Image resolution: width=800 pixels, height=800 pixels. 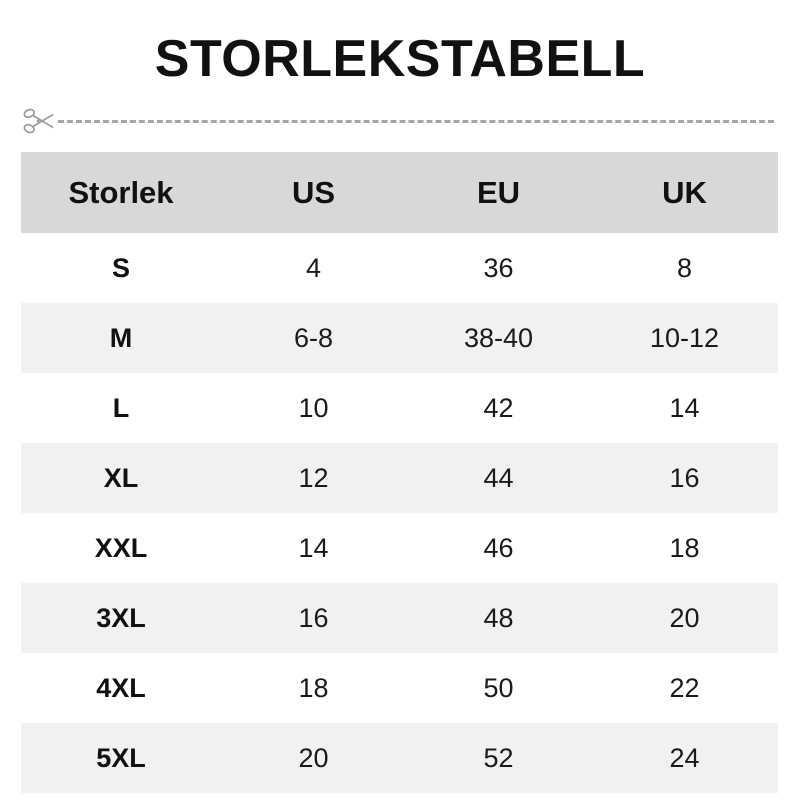 I want to click on cell-size: S, so click(x=121, y=268).